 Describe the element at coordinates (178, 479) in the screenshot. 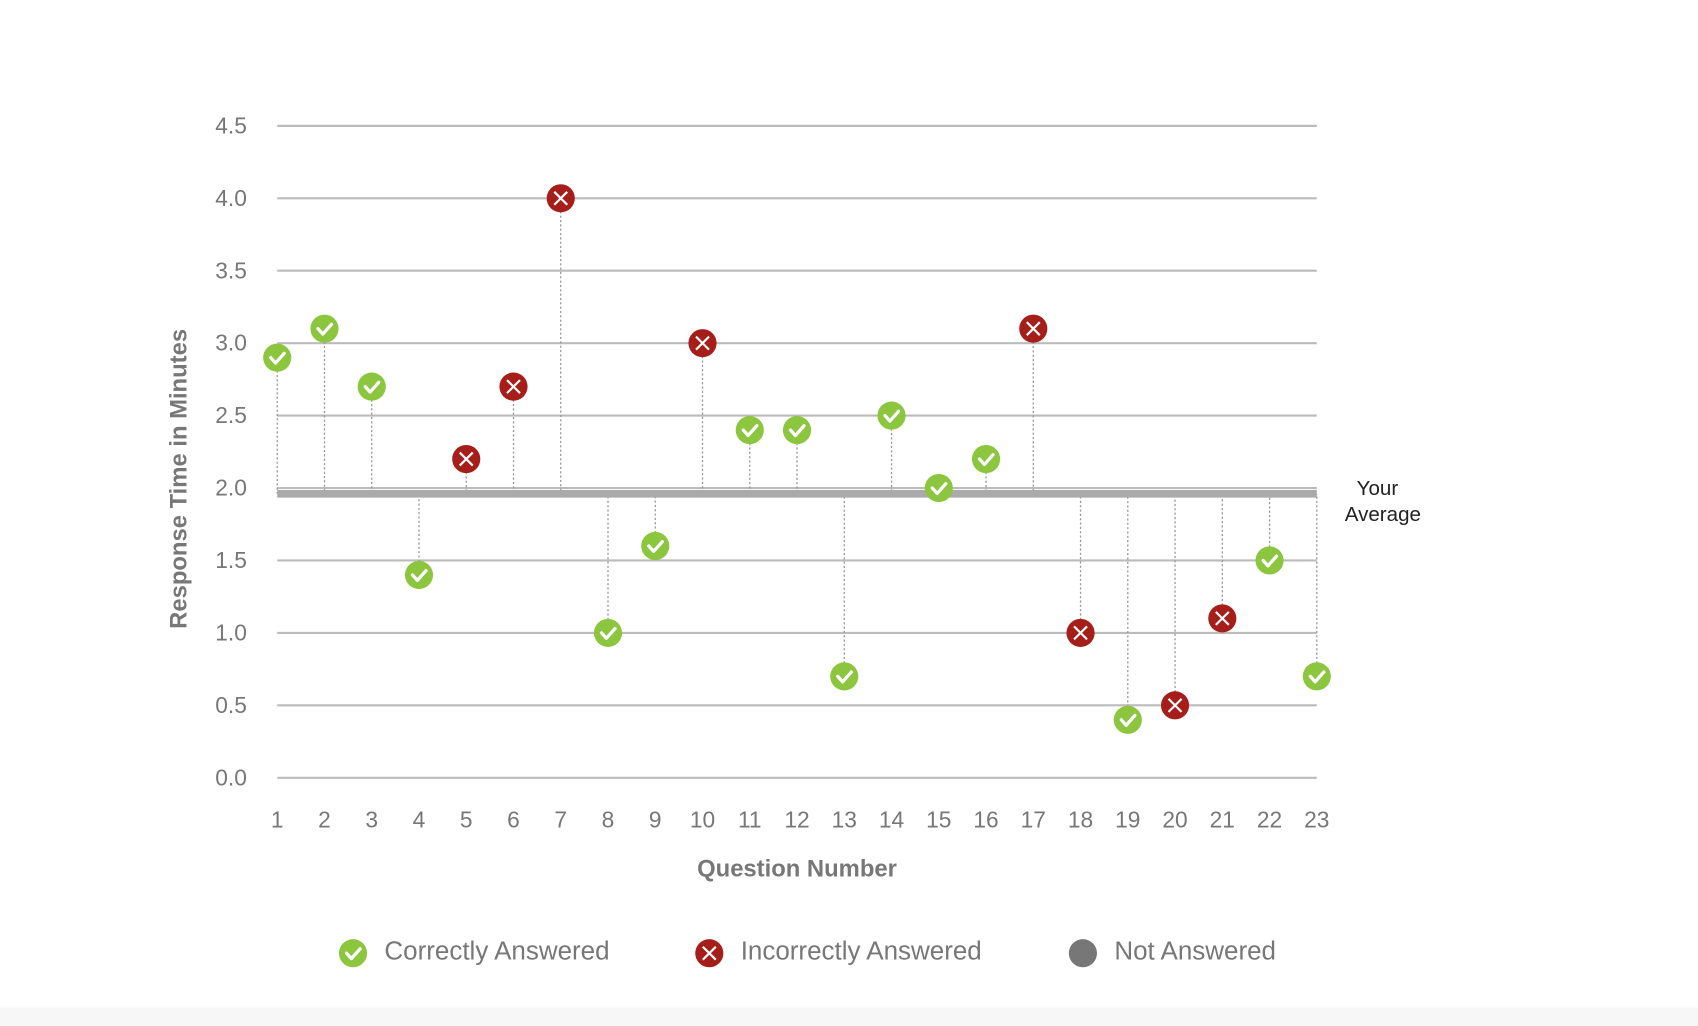

I see `y-axis-label: Response Time in Minutes` at that location.